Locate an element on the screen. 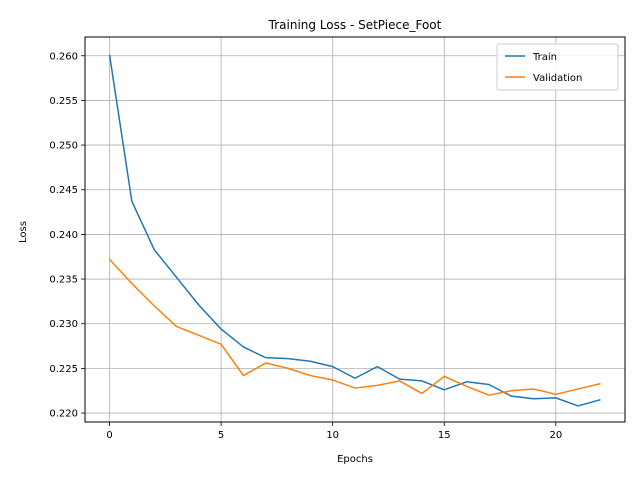 Image resolution: width=640 pixels, height=480 pixels. legend-label-train: Train is located at coordinates (544, 57).